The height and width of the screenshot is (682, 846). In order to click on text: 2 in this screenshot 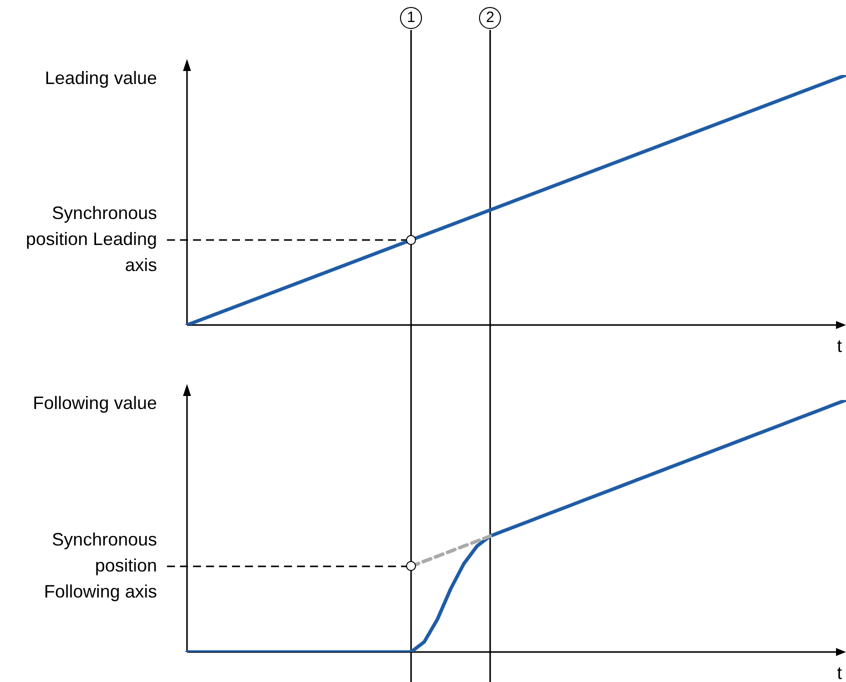, I will do `click(490, 18)`.